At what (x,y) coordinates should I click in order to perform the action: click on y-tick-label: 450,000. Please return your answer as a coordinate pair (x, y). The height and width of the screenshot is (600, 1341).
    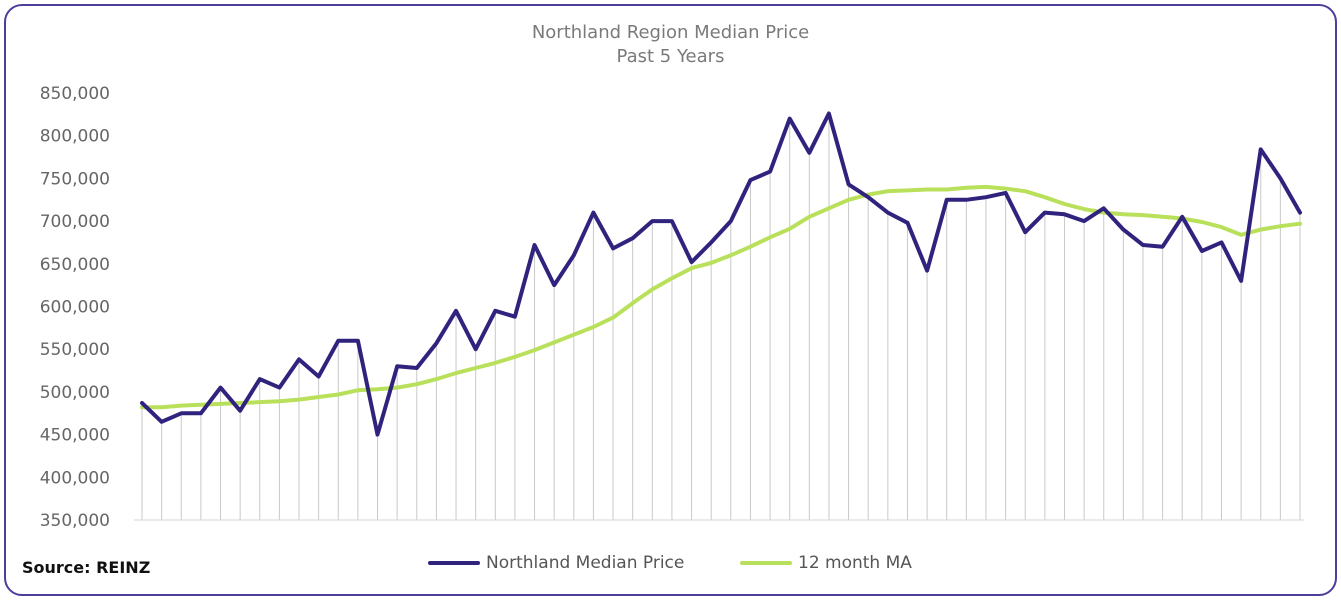
    Looking at the image, I should click on (75, 436).